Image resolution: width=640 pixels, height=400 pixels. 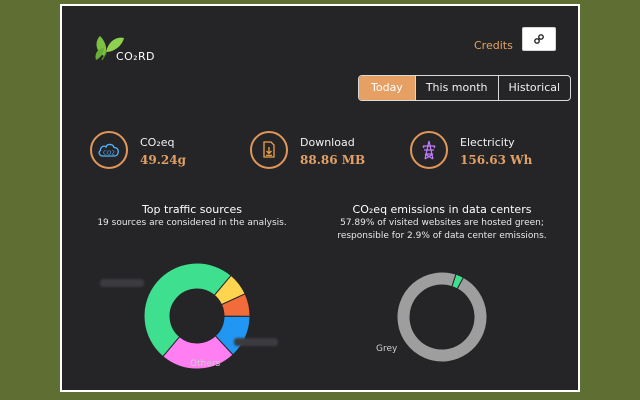 I want to click on co2-ring: CO2, so click(x=109, y=150).